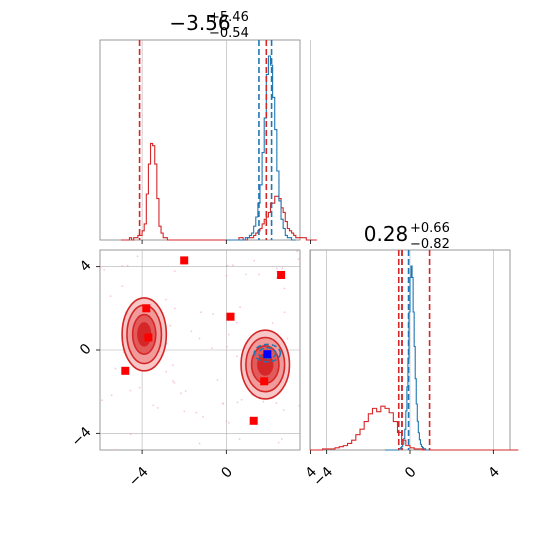  Describe the element at coordinates (82, 437) in the screenshot. I see `y-tick-label: −4` at that location.